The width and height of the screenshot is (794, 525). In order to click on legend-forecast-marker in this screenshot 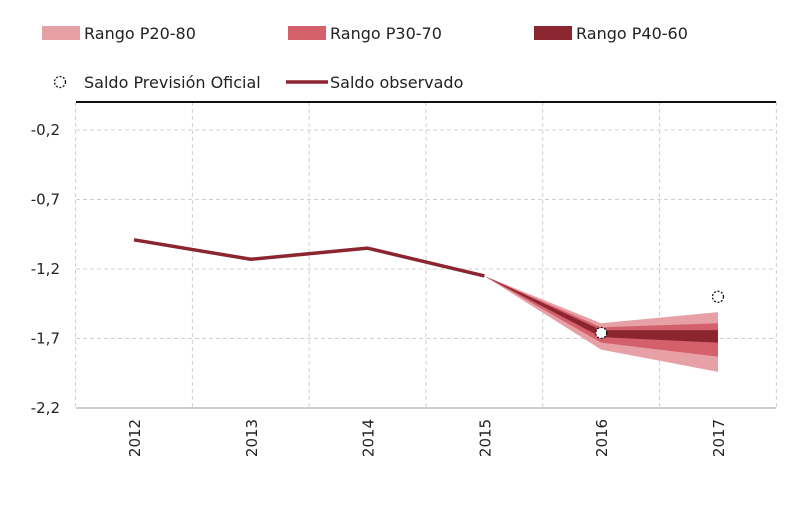, I will do `click(60, 82)`.